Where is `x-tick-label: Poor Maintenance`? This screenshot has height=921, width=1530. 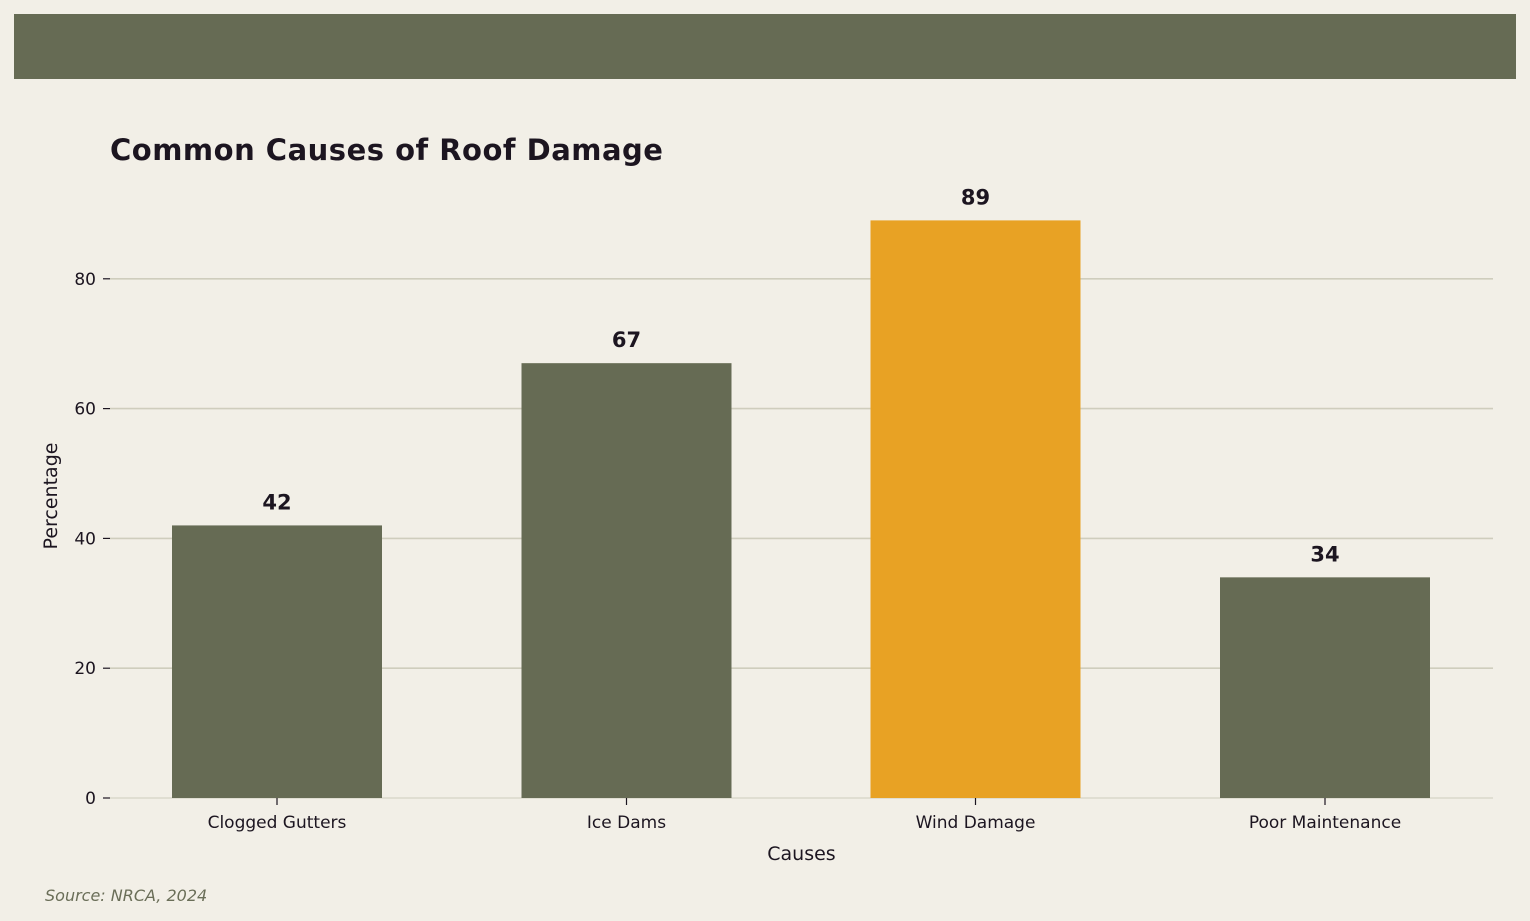
x-tick-label: Poor Maintenance is located at coordinates (1325, 823).